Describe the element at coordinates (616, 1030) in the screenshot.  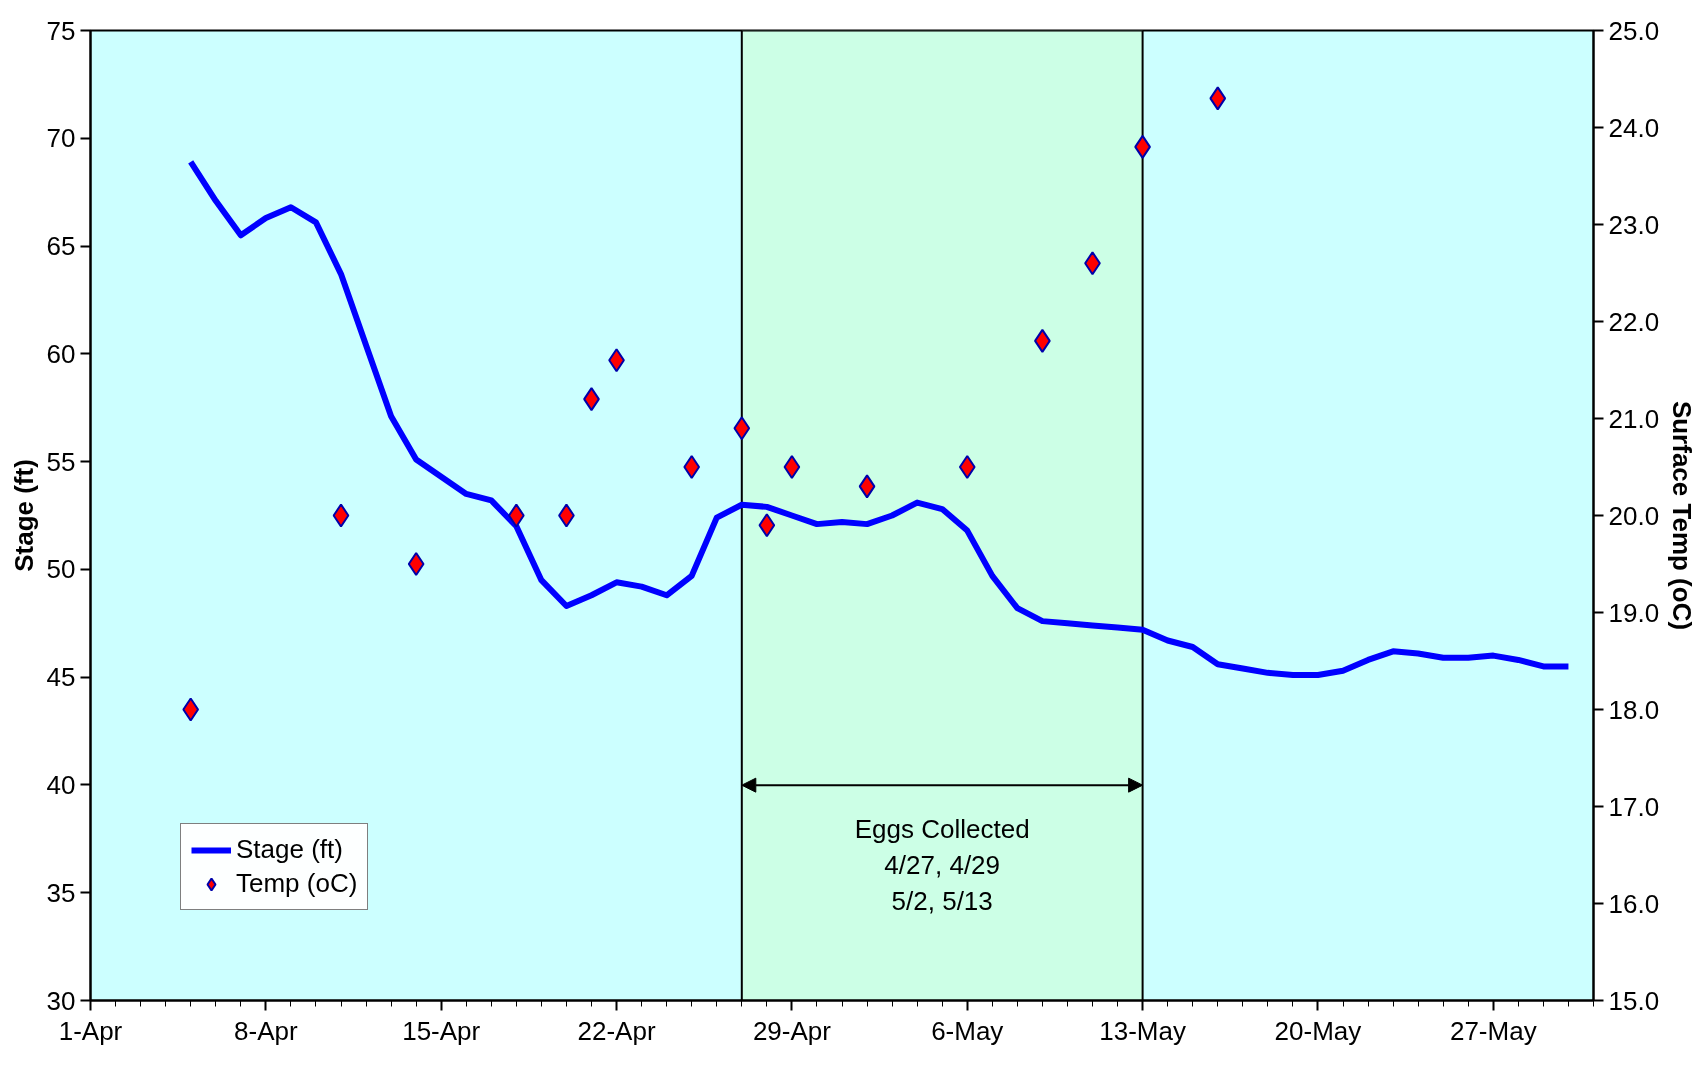
I see `x-tick-label: 22-Apr` at that location.